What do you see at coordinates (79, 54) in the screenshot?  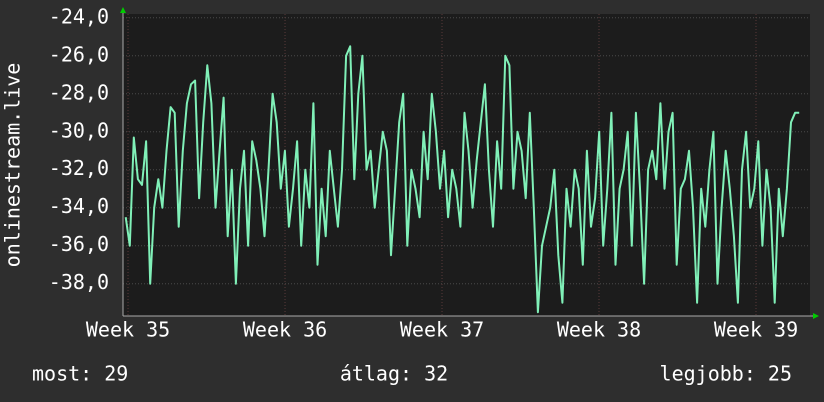 I see `y-tick-label: -26,0` at bounding box center [79, 54].